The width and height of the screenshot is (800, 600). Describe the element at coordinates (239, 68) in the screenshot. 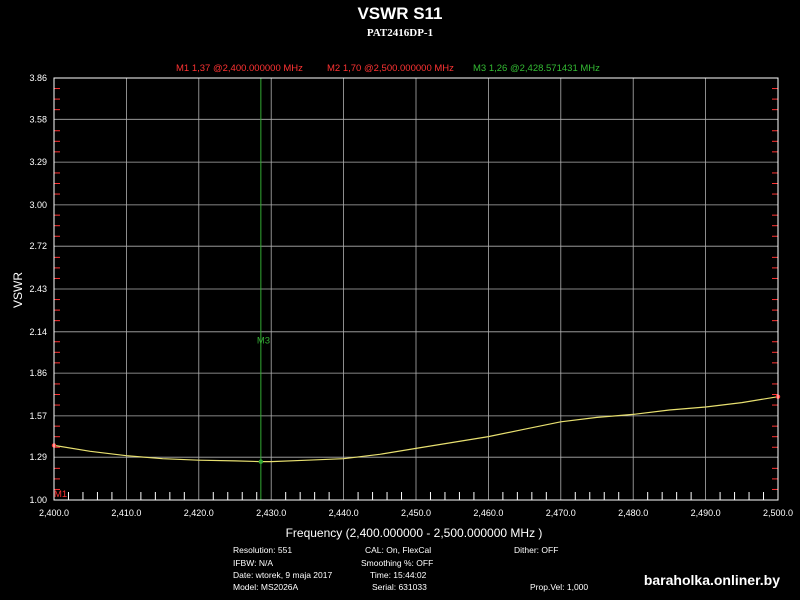

I see `marker-readout-m1: M1 1,37 @2,400.000000 MHz` at that location.